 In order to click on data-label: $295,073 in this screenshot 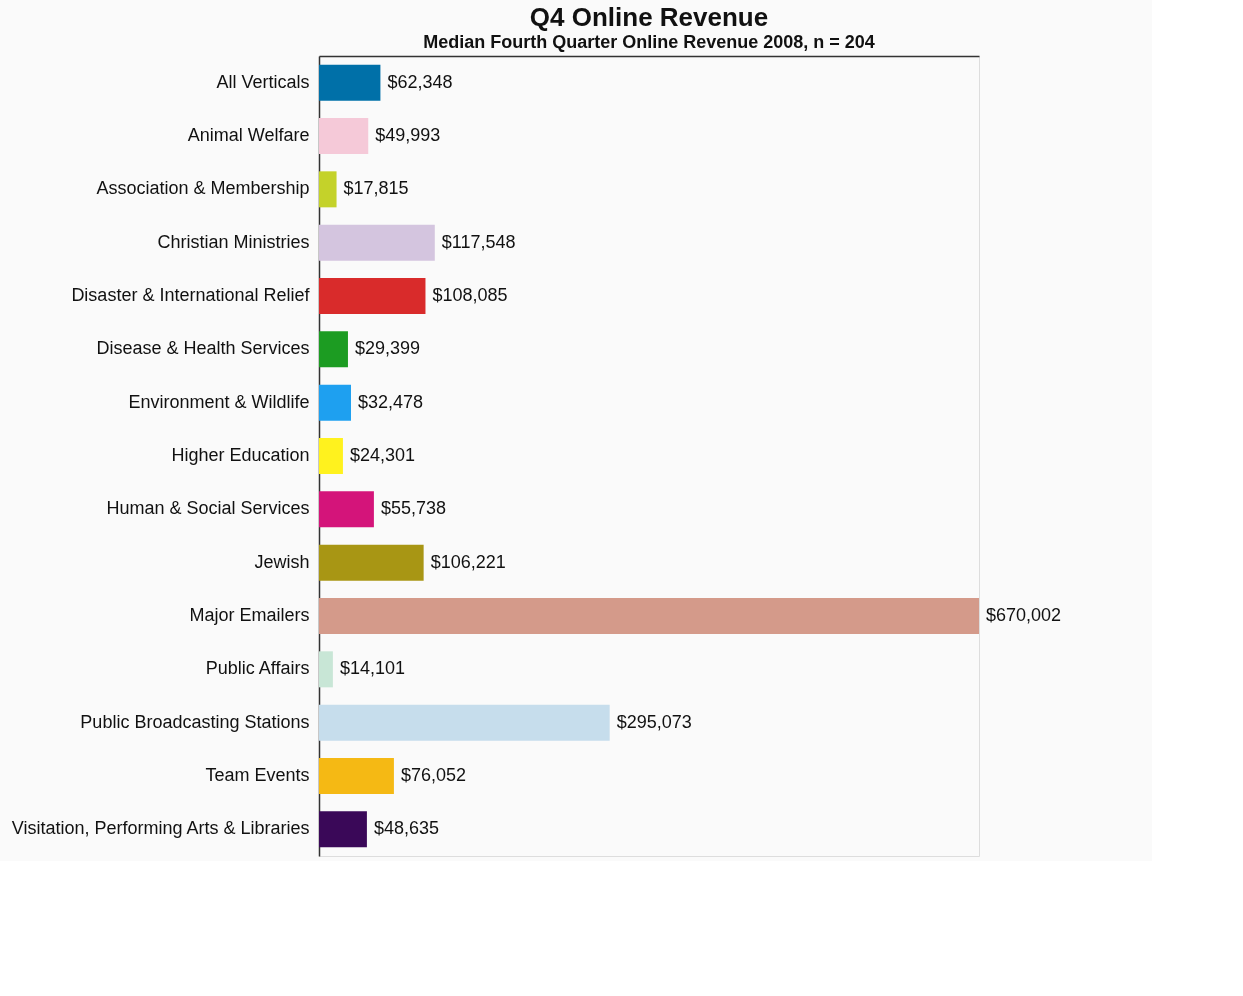, I will do `click(654, 721)`.